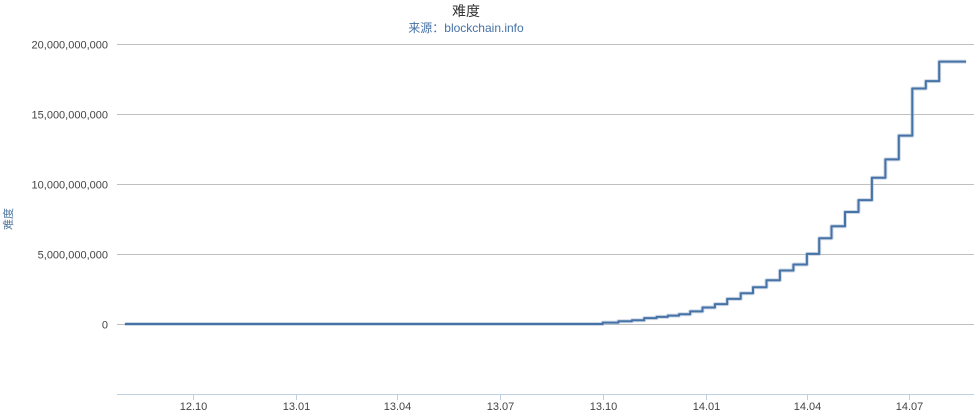 The width and height of the screenshot is (974, 411). What do you see at coordinates (707, 406) in the screenshot?
I see `x-tick-label: 14.01` at bounding box center [707, 406].